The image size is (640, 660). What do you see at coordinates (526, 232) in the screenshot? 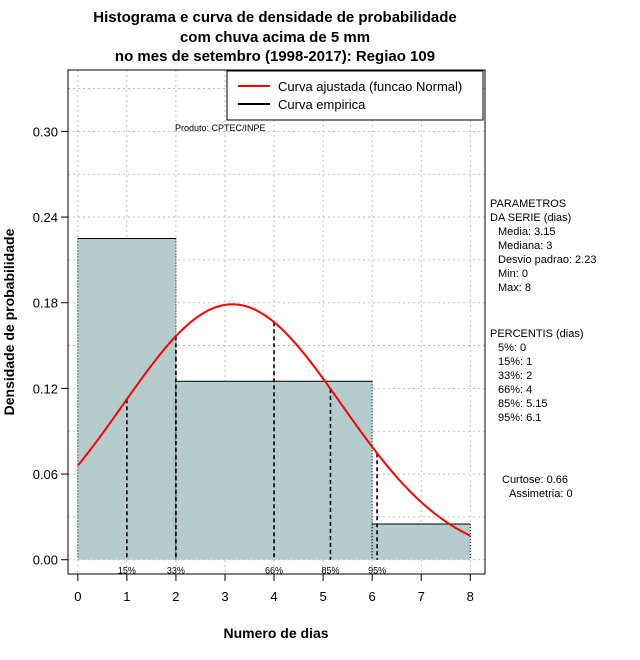
I see `stats-media: Media: 3.15` at bounding box center [526, 232].